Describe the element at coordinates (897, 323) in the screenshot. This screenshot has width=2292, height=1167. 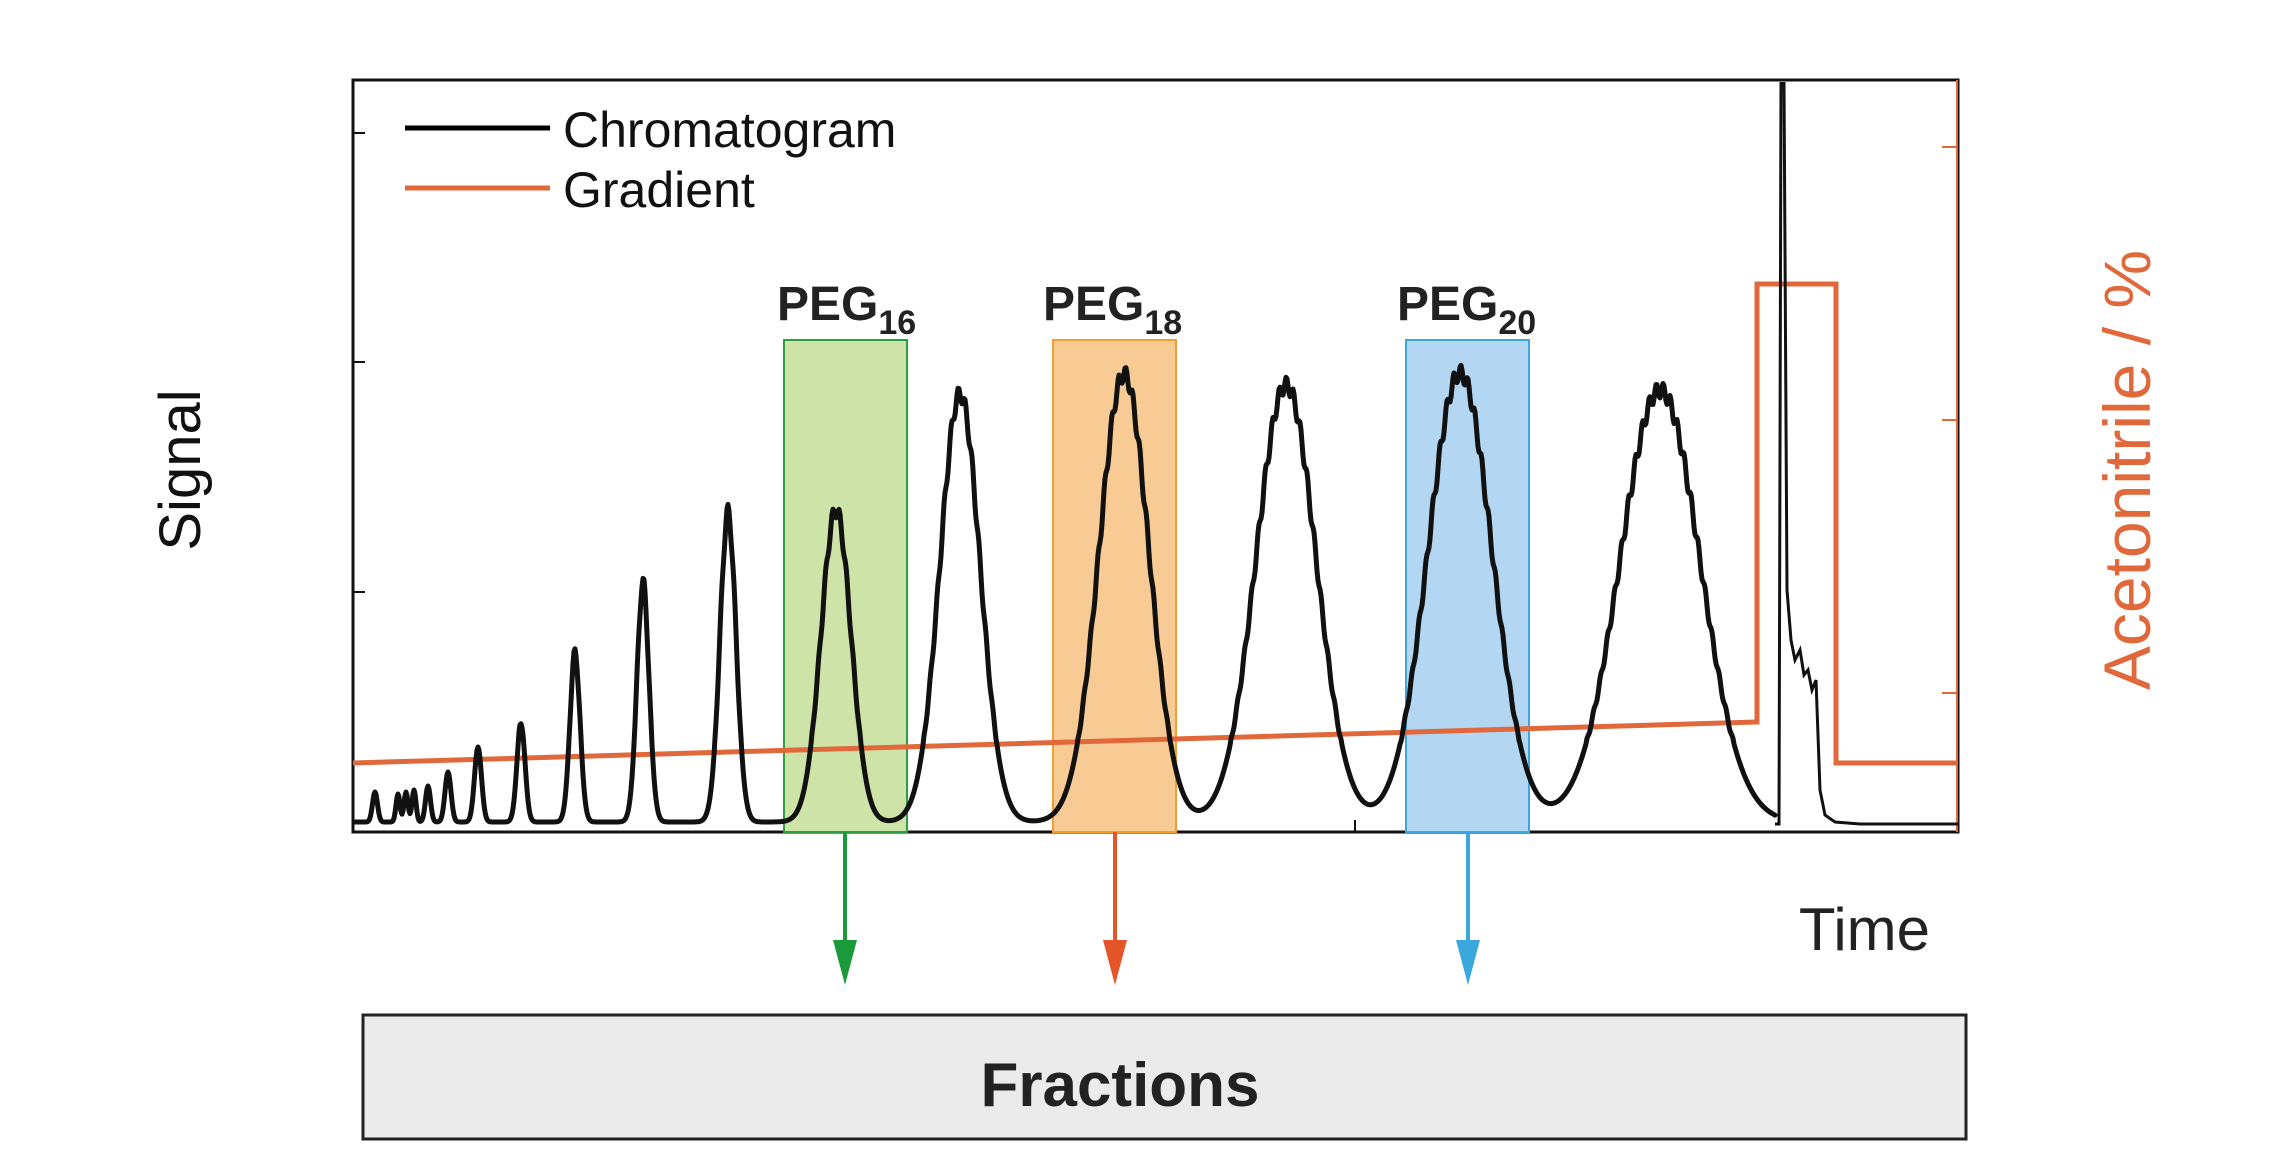
I see `fraction-label-subscript: 16` at that location.